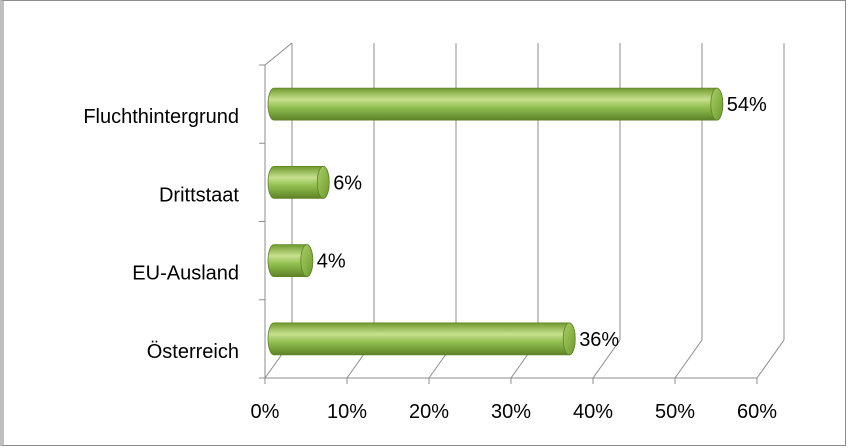  I want to click on data-label: 4%, so click(331, 262).